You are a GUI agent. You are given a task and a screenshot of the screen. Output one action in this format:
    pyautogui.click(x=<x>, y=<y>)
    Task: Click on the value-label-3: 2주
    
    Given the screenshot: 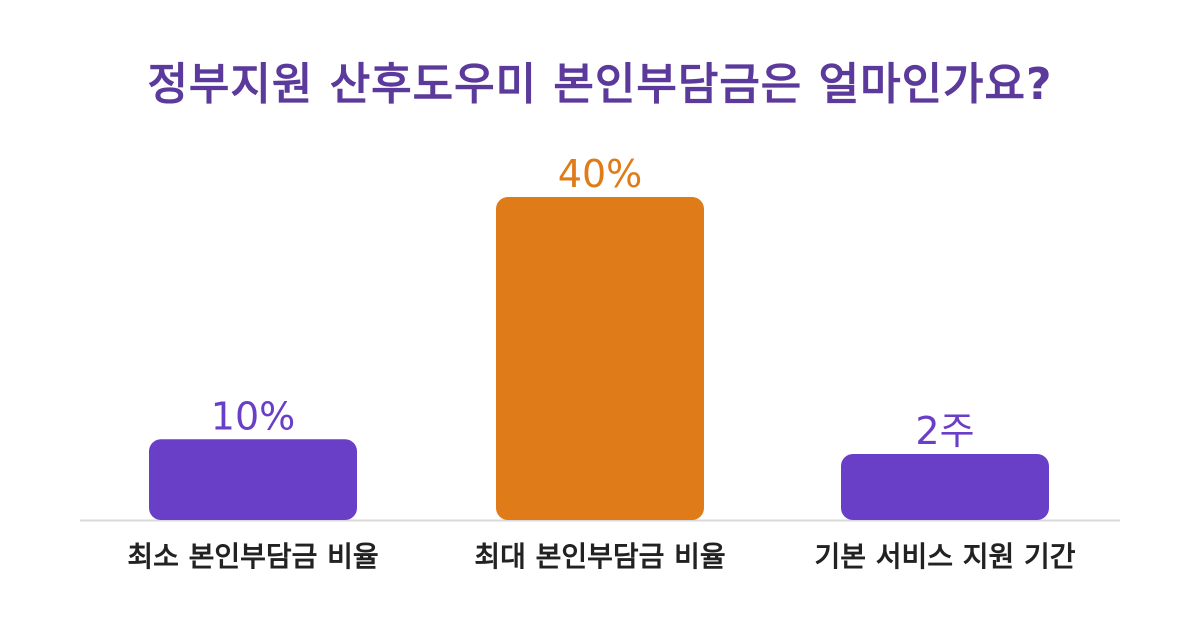 What is the action you would take?
    pyautogui.click(x=944, y=431)
    